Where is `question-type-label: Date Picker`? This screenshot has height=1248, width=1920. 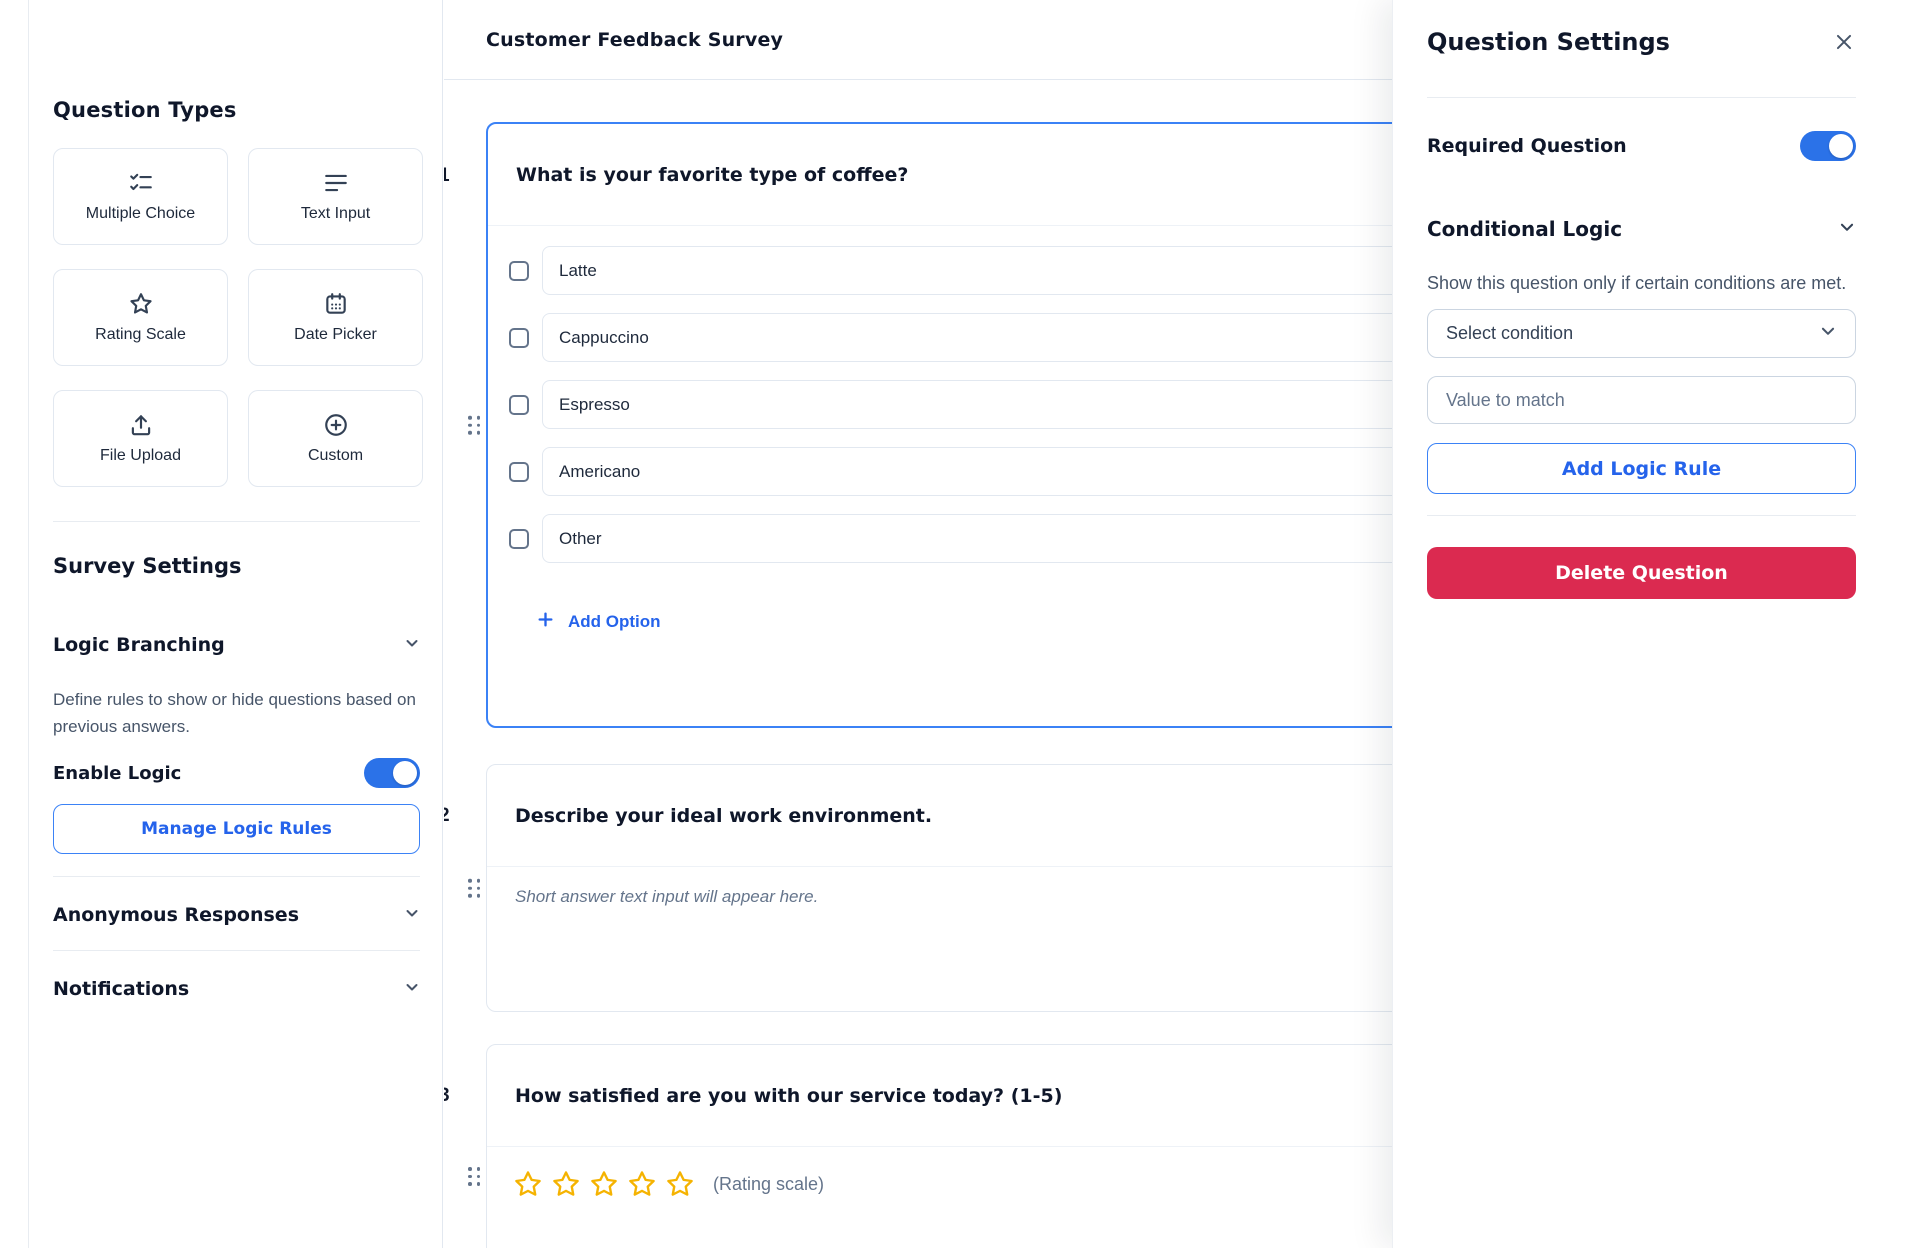
question-type-label: Date Picker is located at coordinates (335, 334).